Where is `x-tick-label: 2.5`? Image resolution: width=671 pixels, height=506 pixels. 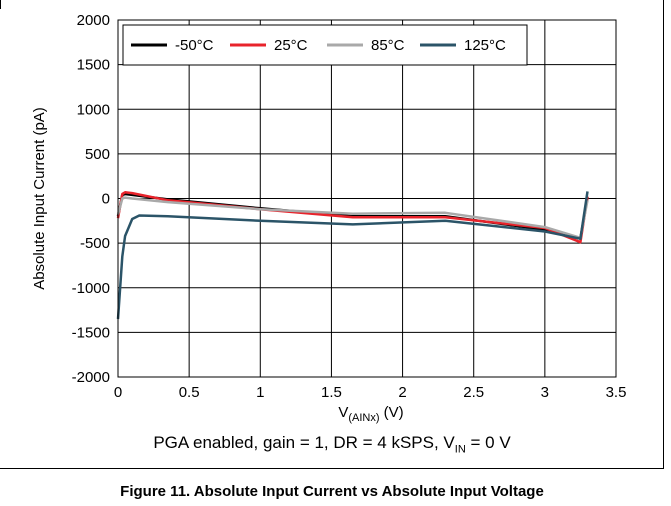
x-tick-label: 2.5 is located at coordinates (473, 392).